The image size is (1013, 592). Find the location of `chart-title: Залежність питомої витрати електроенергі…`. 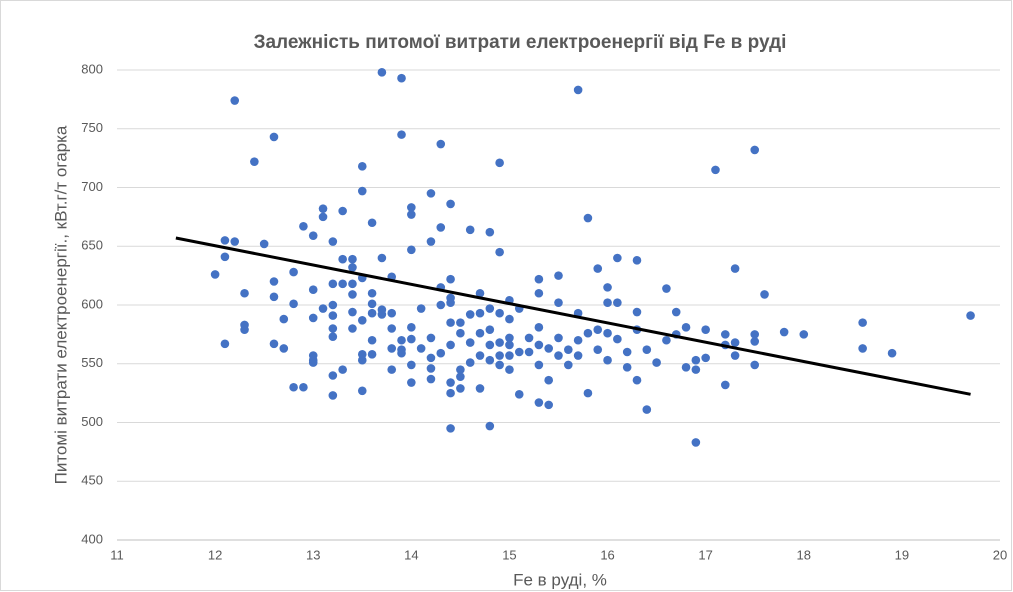

chart-title: Залежність питомої витрати електроенергі… is located at coordinates (520, 42).